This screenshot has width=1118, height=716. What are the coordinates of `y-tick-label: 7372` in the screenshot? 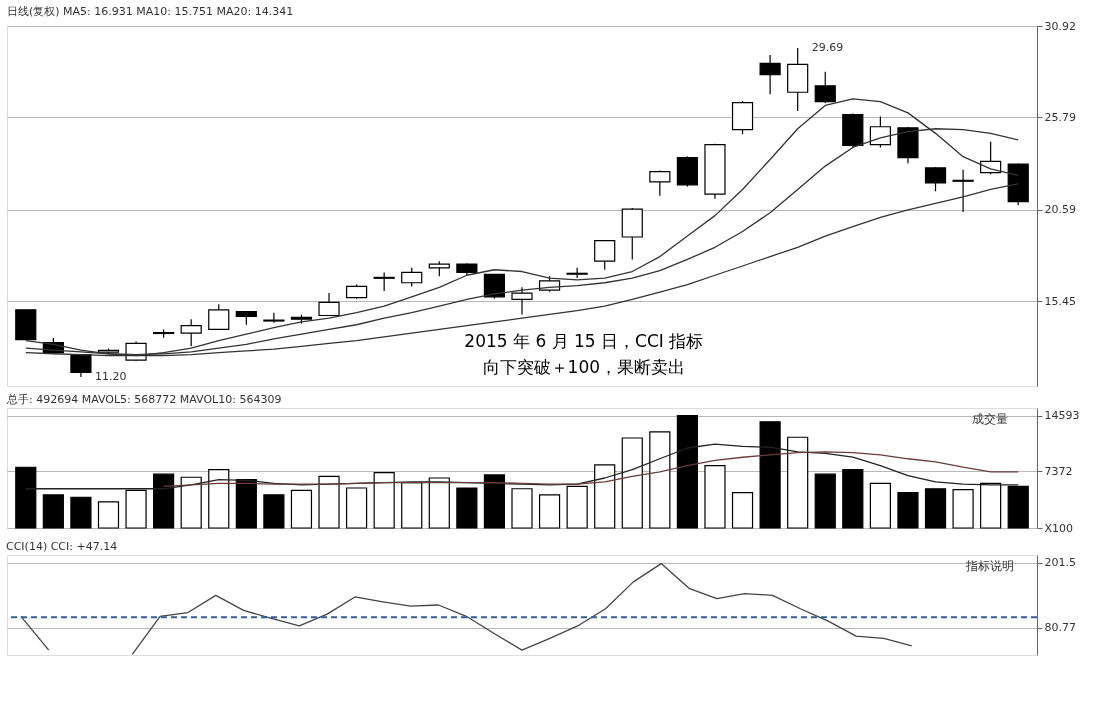 It's located at (1058, 471).